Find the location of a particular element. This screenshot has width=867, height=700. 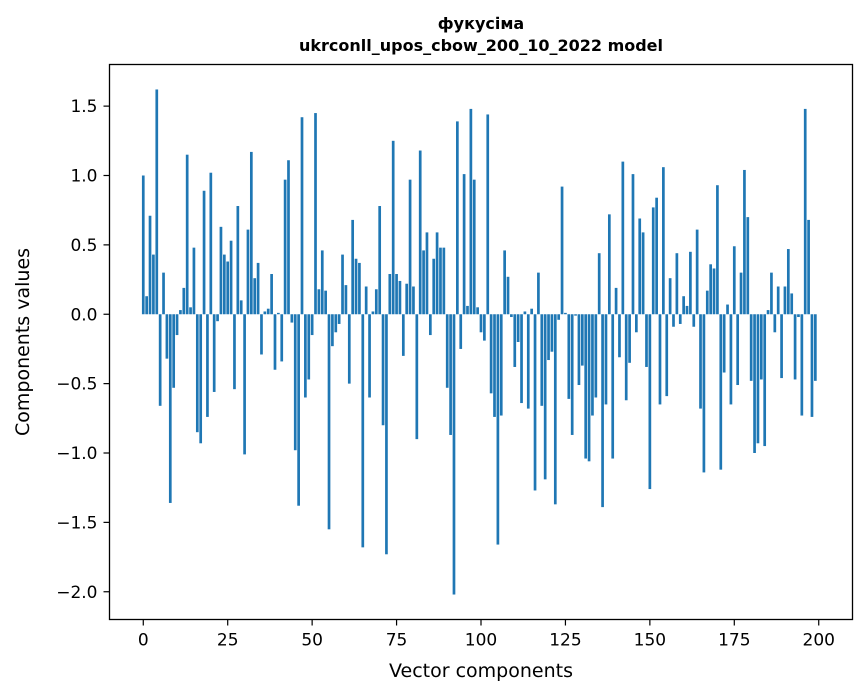

x-tick-label: 0 is located at coordinates (143, 641).